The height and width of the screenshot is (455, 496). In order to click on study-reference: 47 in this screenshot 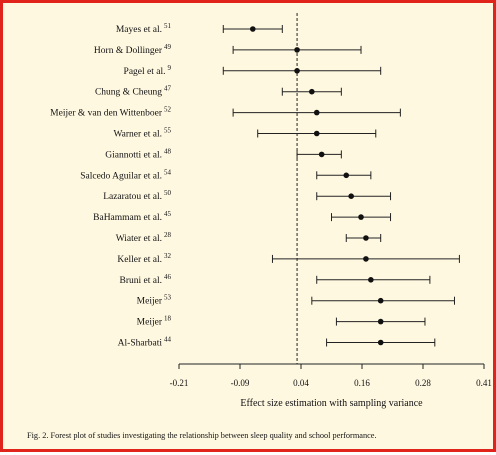, I will do `click(168, 89)`.